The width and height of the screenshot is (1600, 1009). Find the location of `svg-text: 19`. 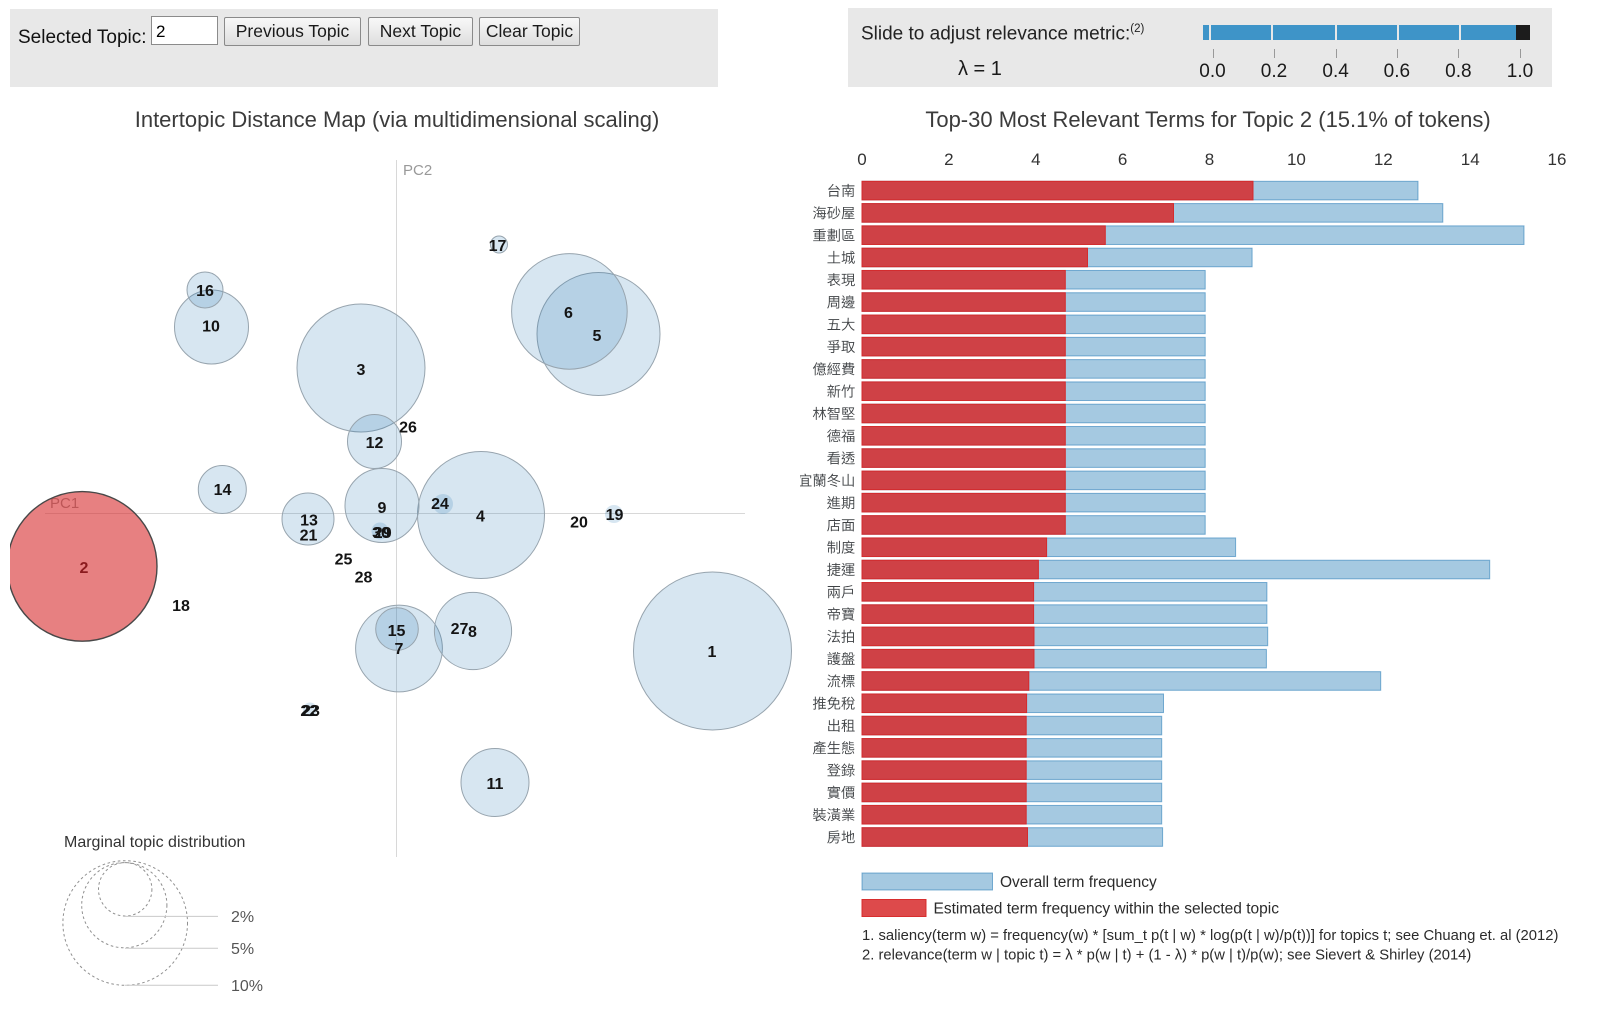

svg-text: 19 is located at coordinates (615, 515).